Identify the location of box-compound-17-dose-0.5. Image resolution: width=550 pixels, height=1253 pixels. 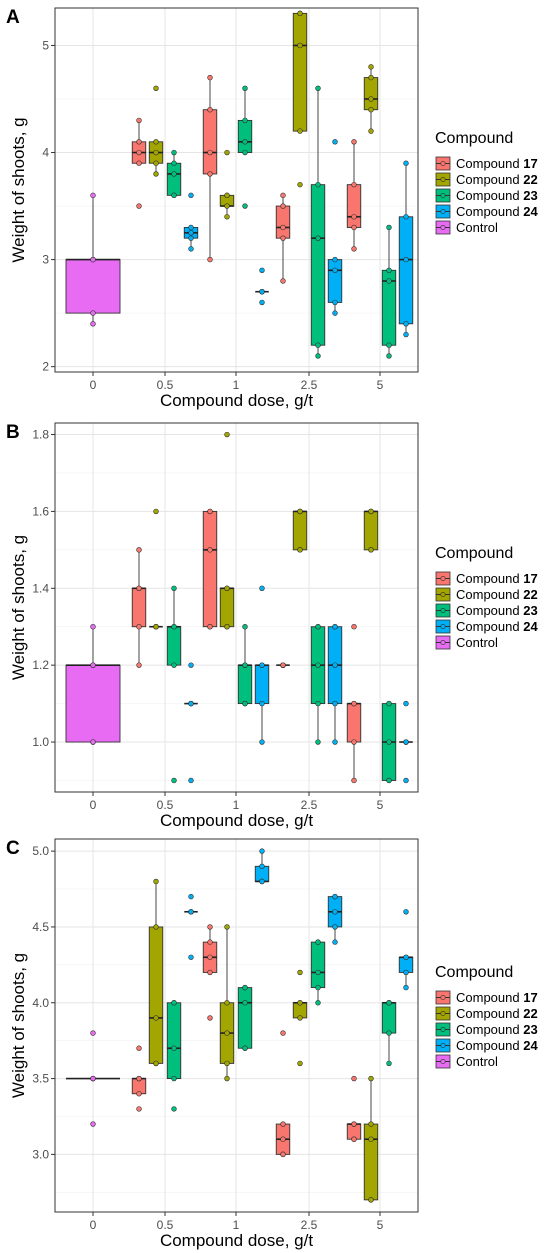
(139, 163).